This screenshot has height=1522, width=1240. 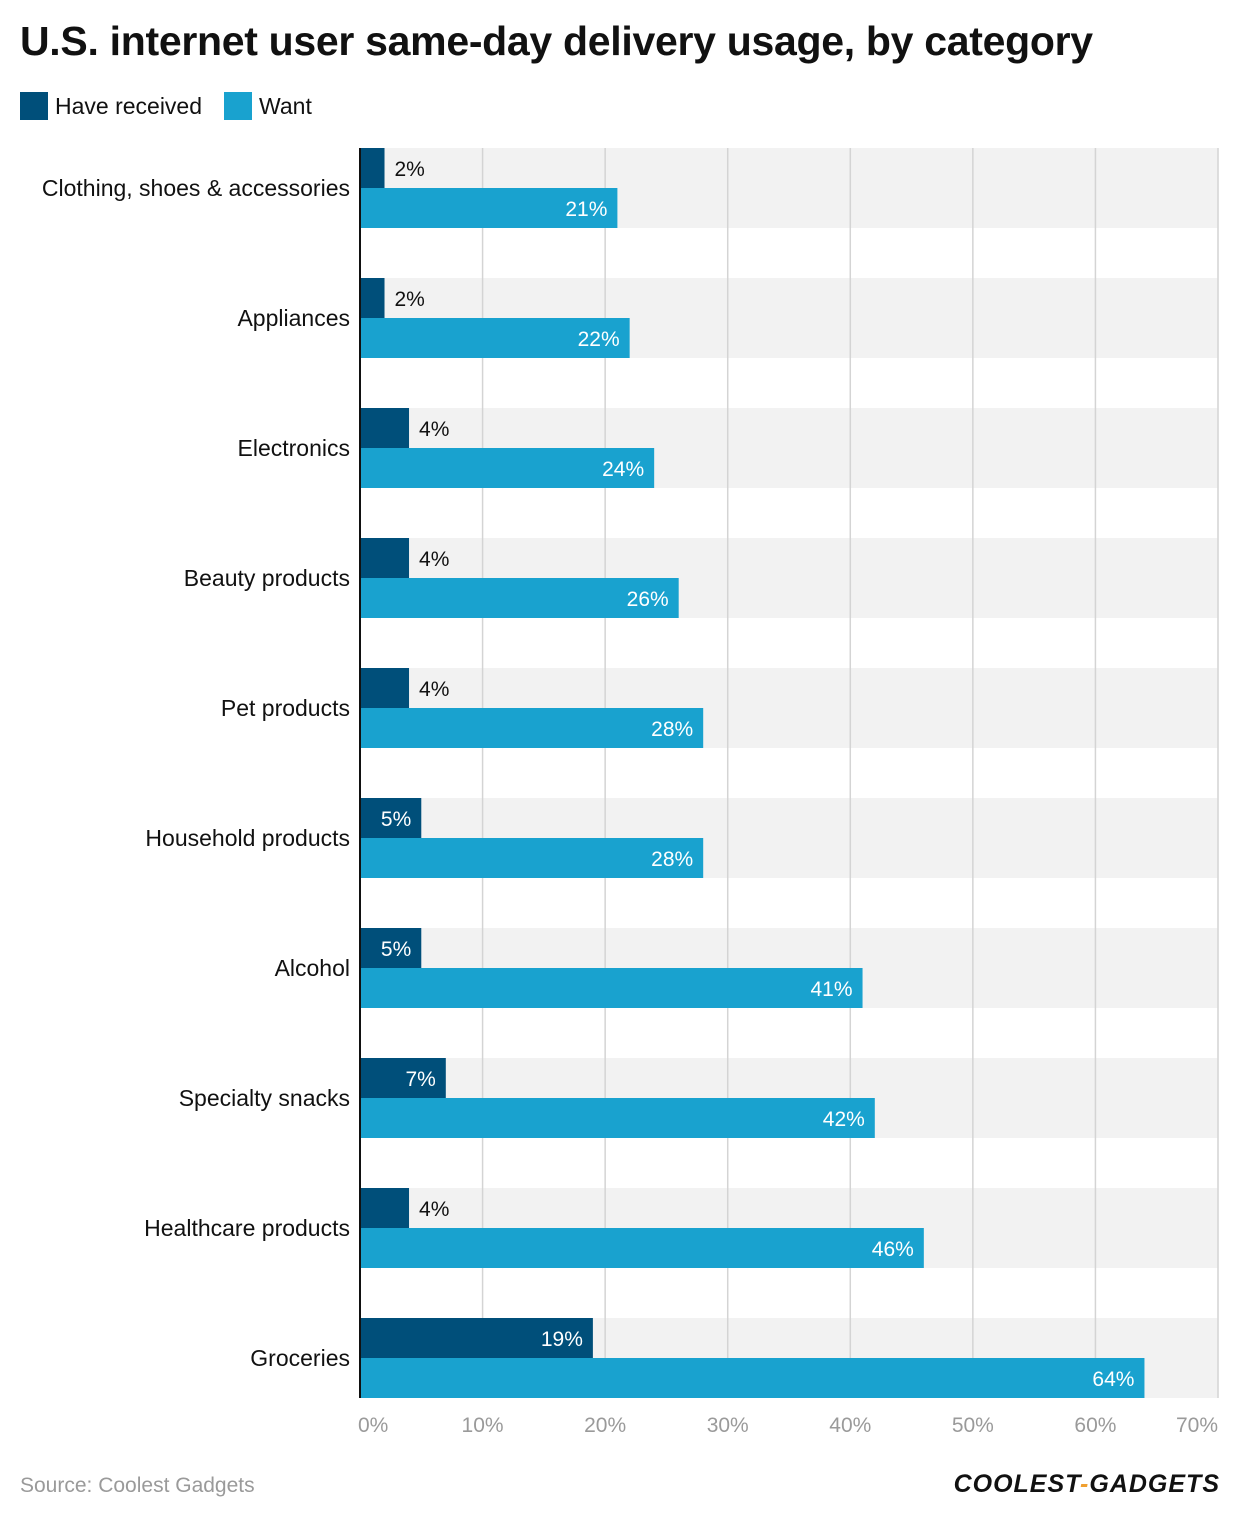 What do you see at coordinates (519, 598) in the screenshot?
I see `bar-want-beauty-products` at bounding box center [519, 598].